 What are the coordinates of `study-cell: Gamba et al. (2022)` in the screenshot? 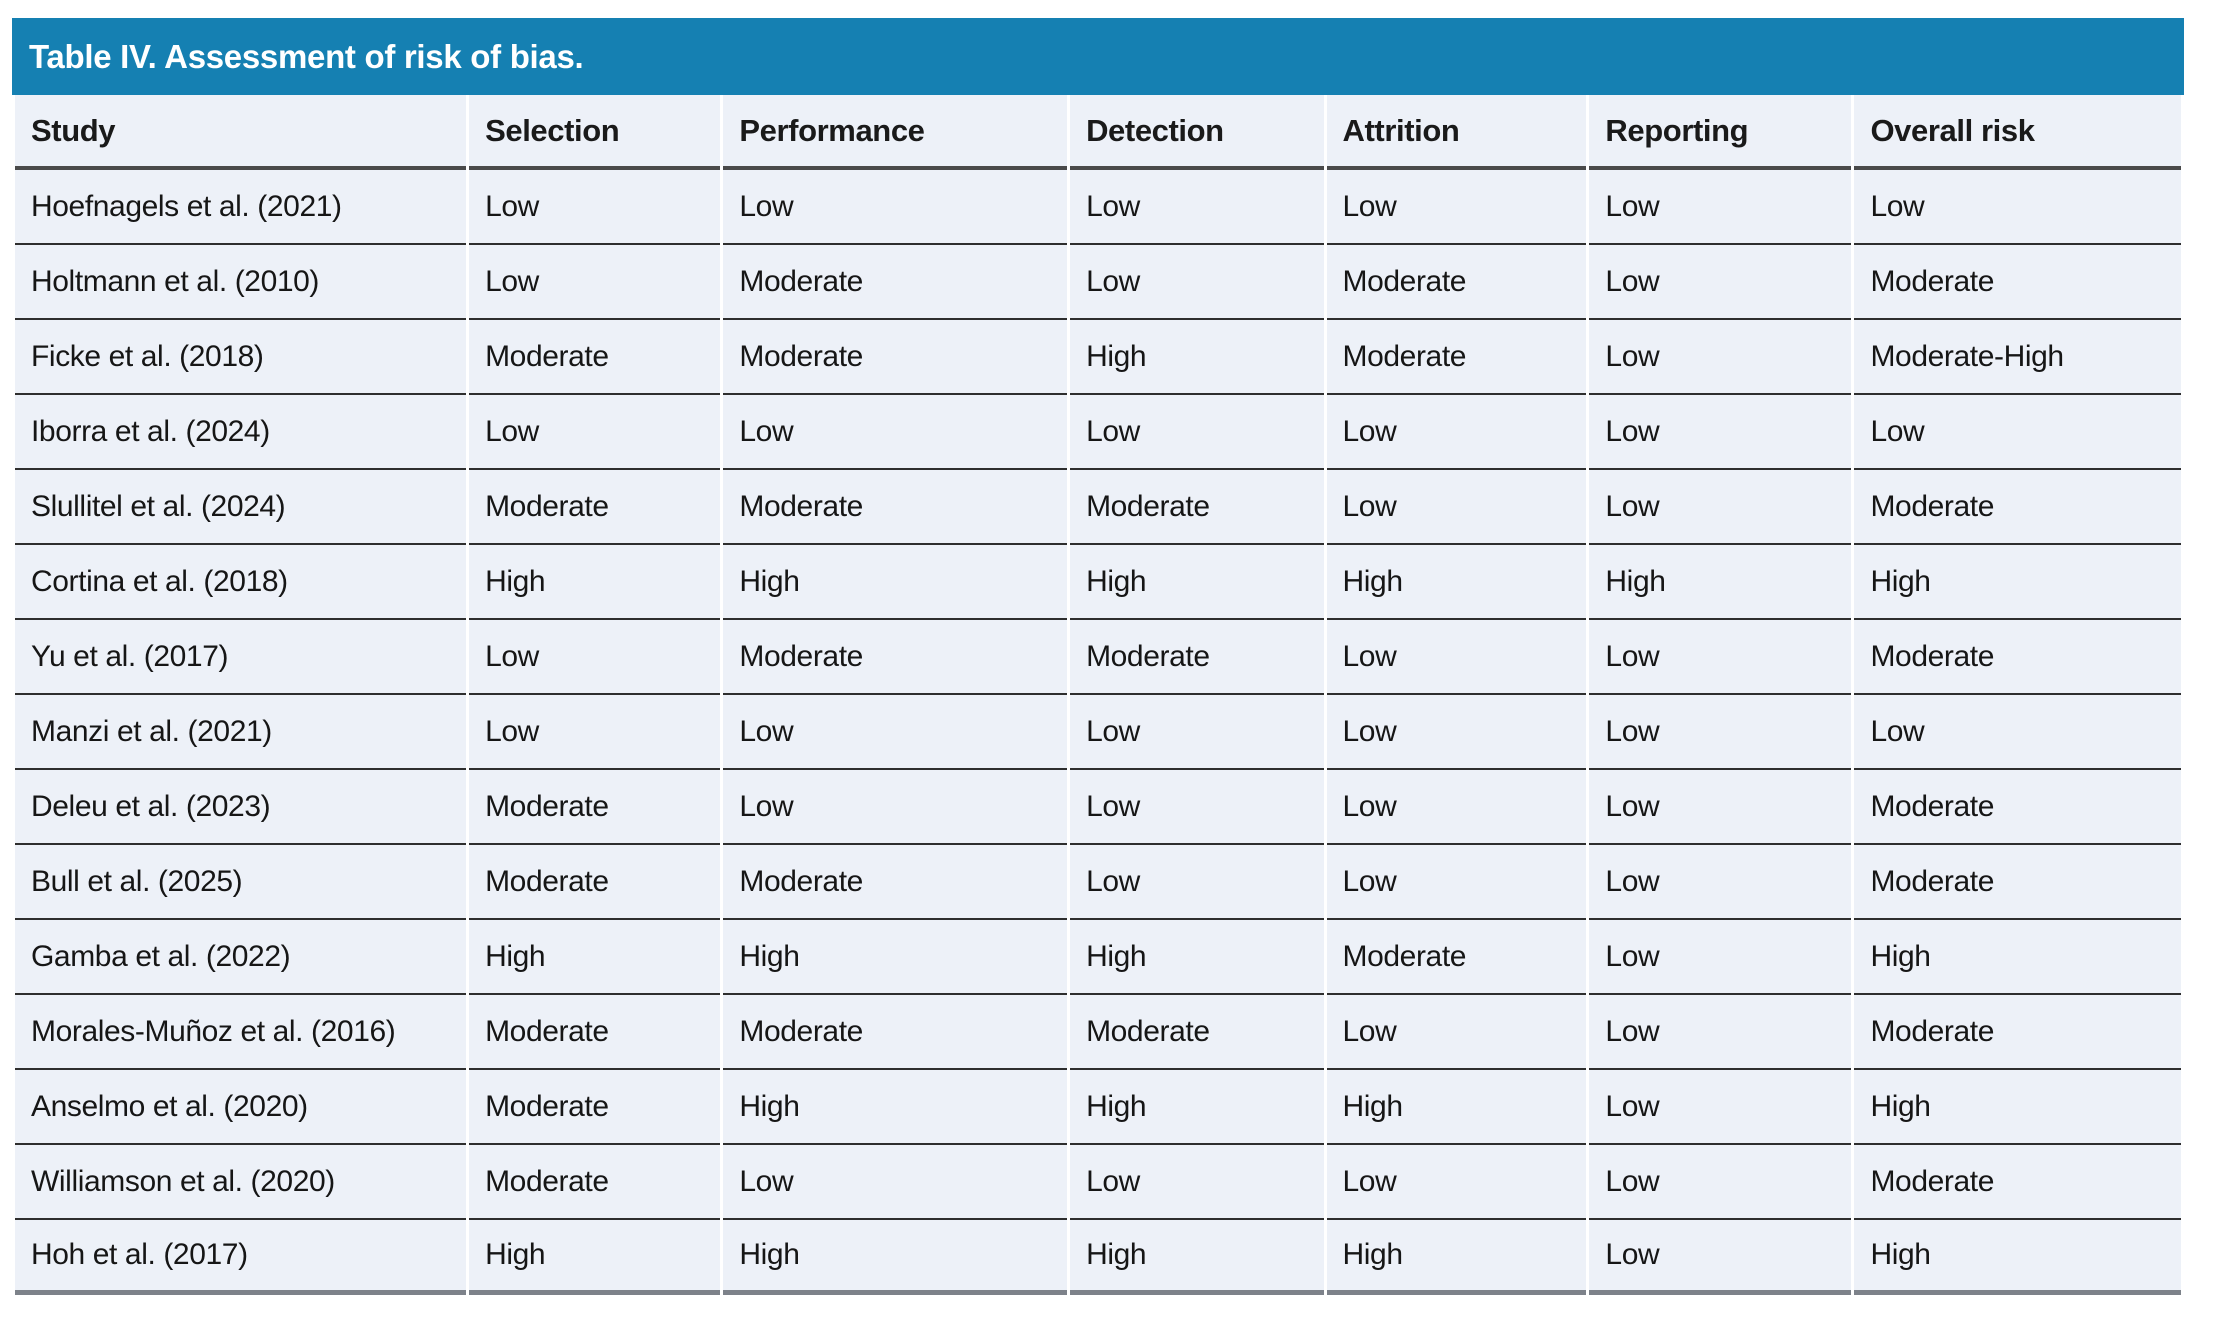 It's located at (241, 957).